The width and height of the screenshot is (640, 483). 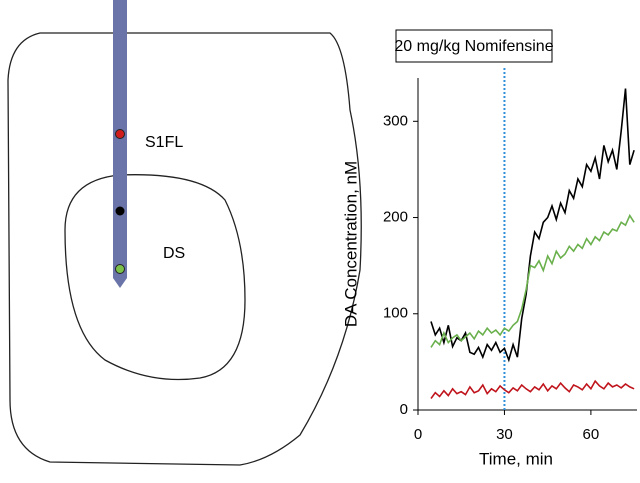 I want to click on x-tick-label: 30, so click(x=504, y=434).